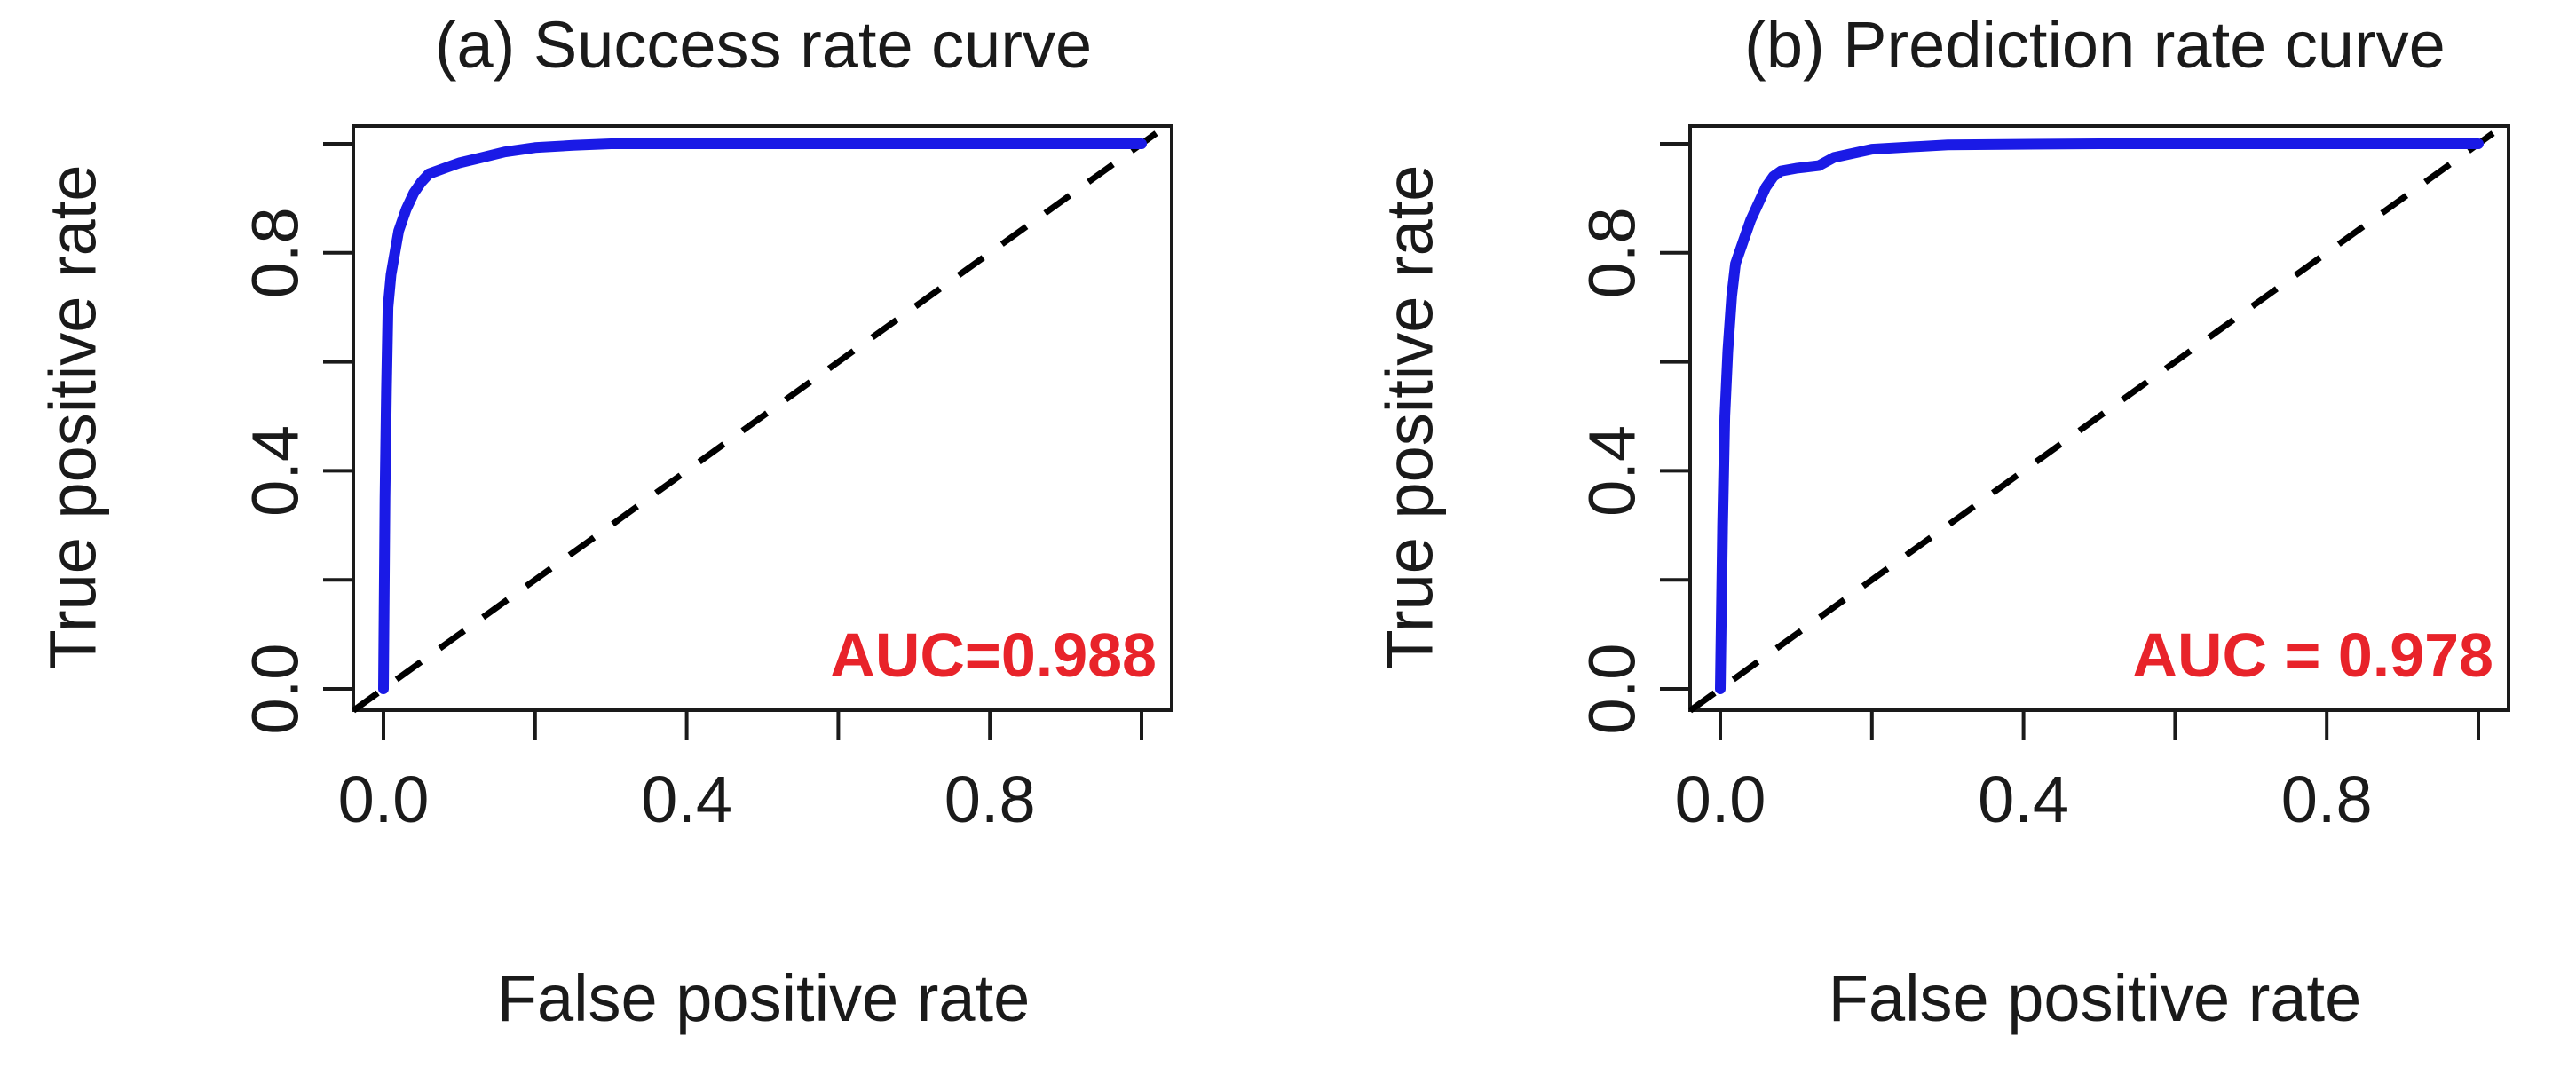 The height and width of the screenshot is (1083, 2576). What do you see at coordinates (993, 655) in the screenshot?
I see `auc-annotation: AUC=0.988` at bounding box center [993, 655].